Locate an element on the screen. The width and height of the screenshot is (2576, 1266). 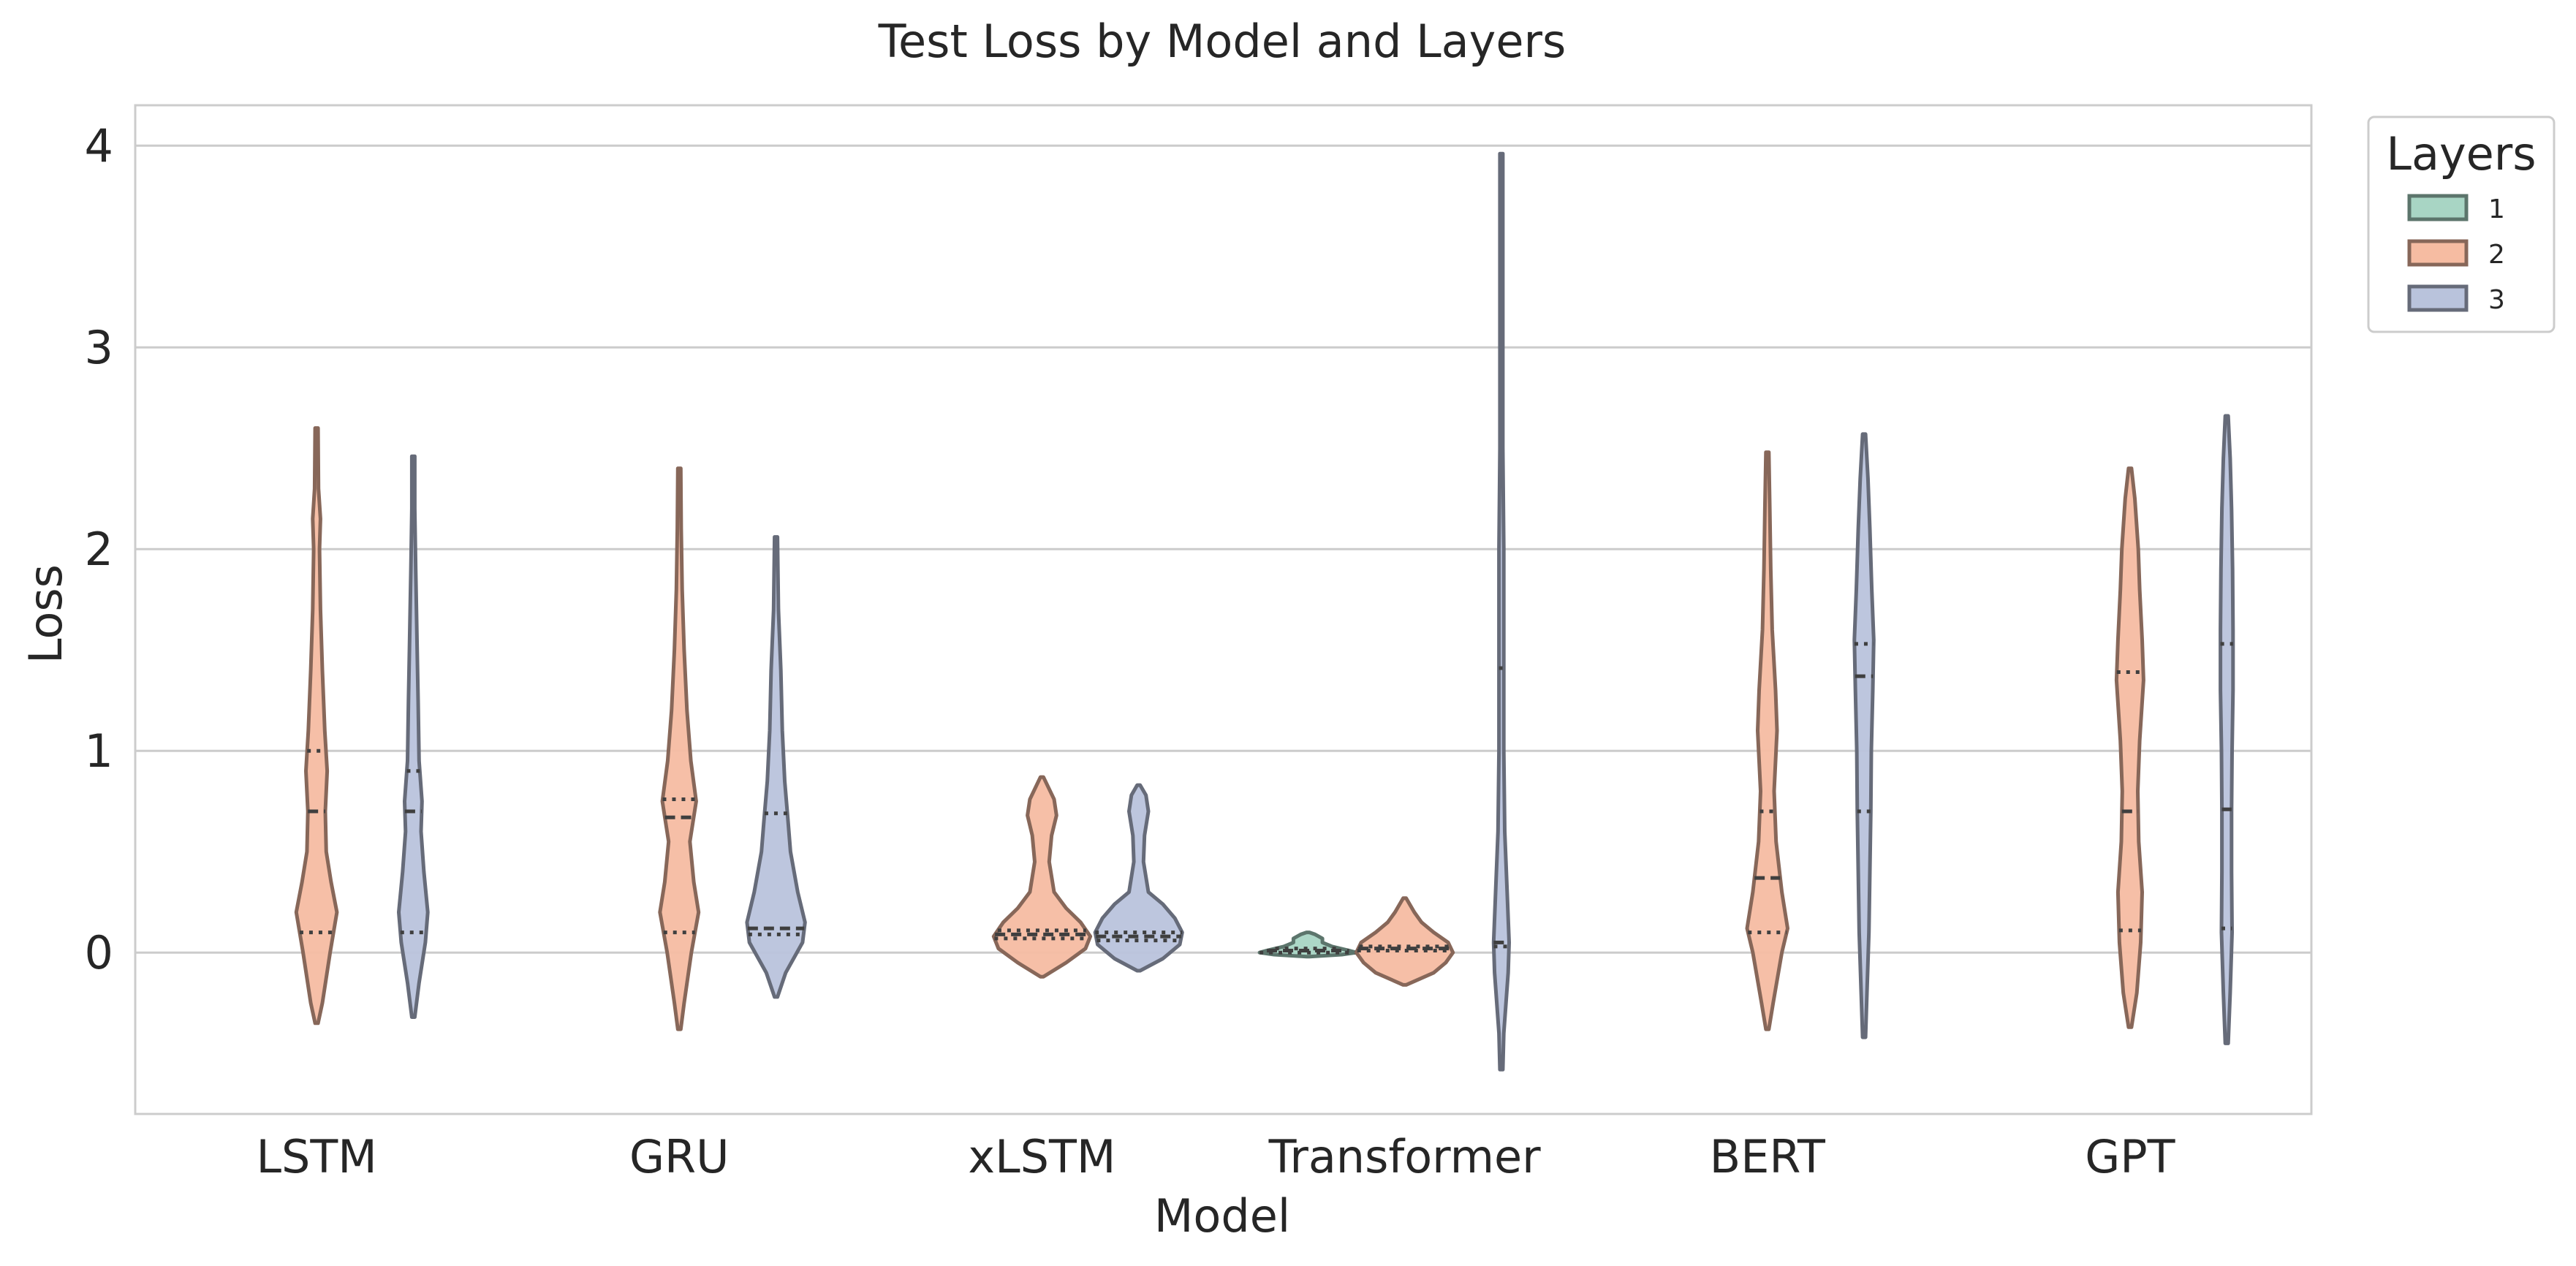
legend-title: Layers is located at coordinates (2461, 154).